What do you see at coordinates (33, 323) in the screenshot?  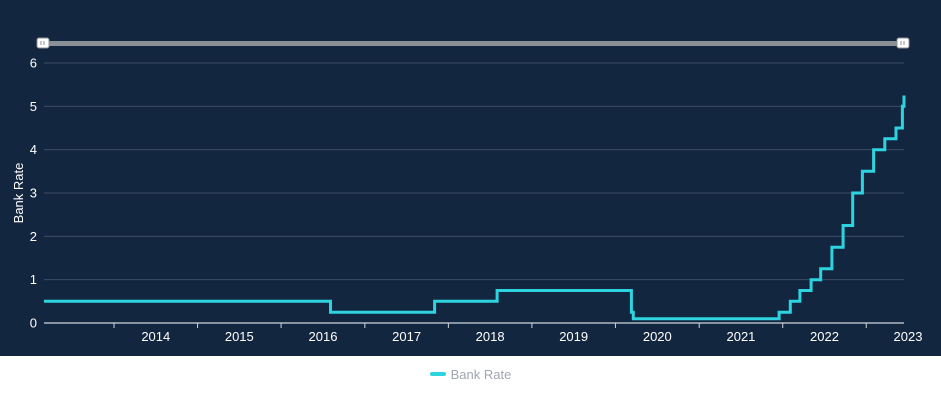 I see `y-tick-label: 0` at bounding box center [33, 323].